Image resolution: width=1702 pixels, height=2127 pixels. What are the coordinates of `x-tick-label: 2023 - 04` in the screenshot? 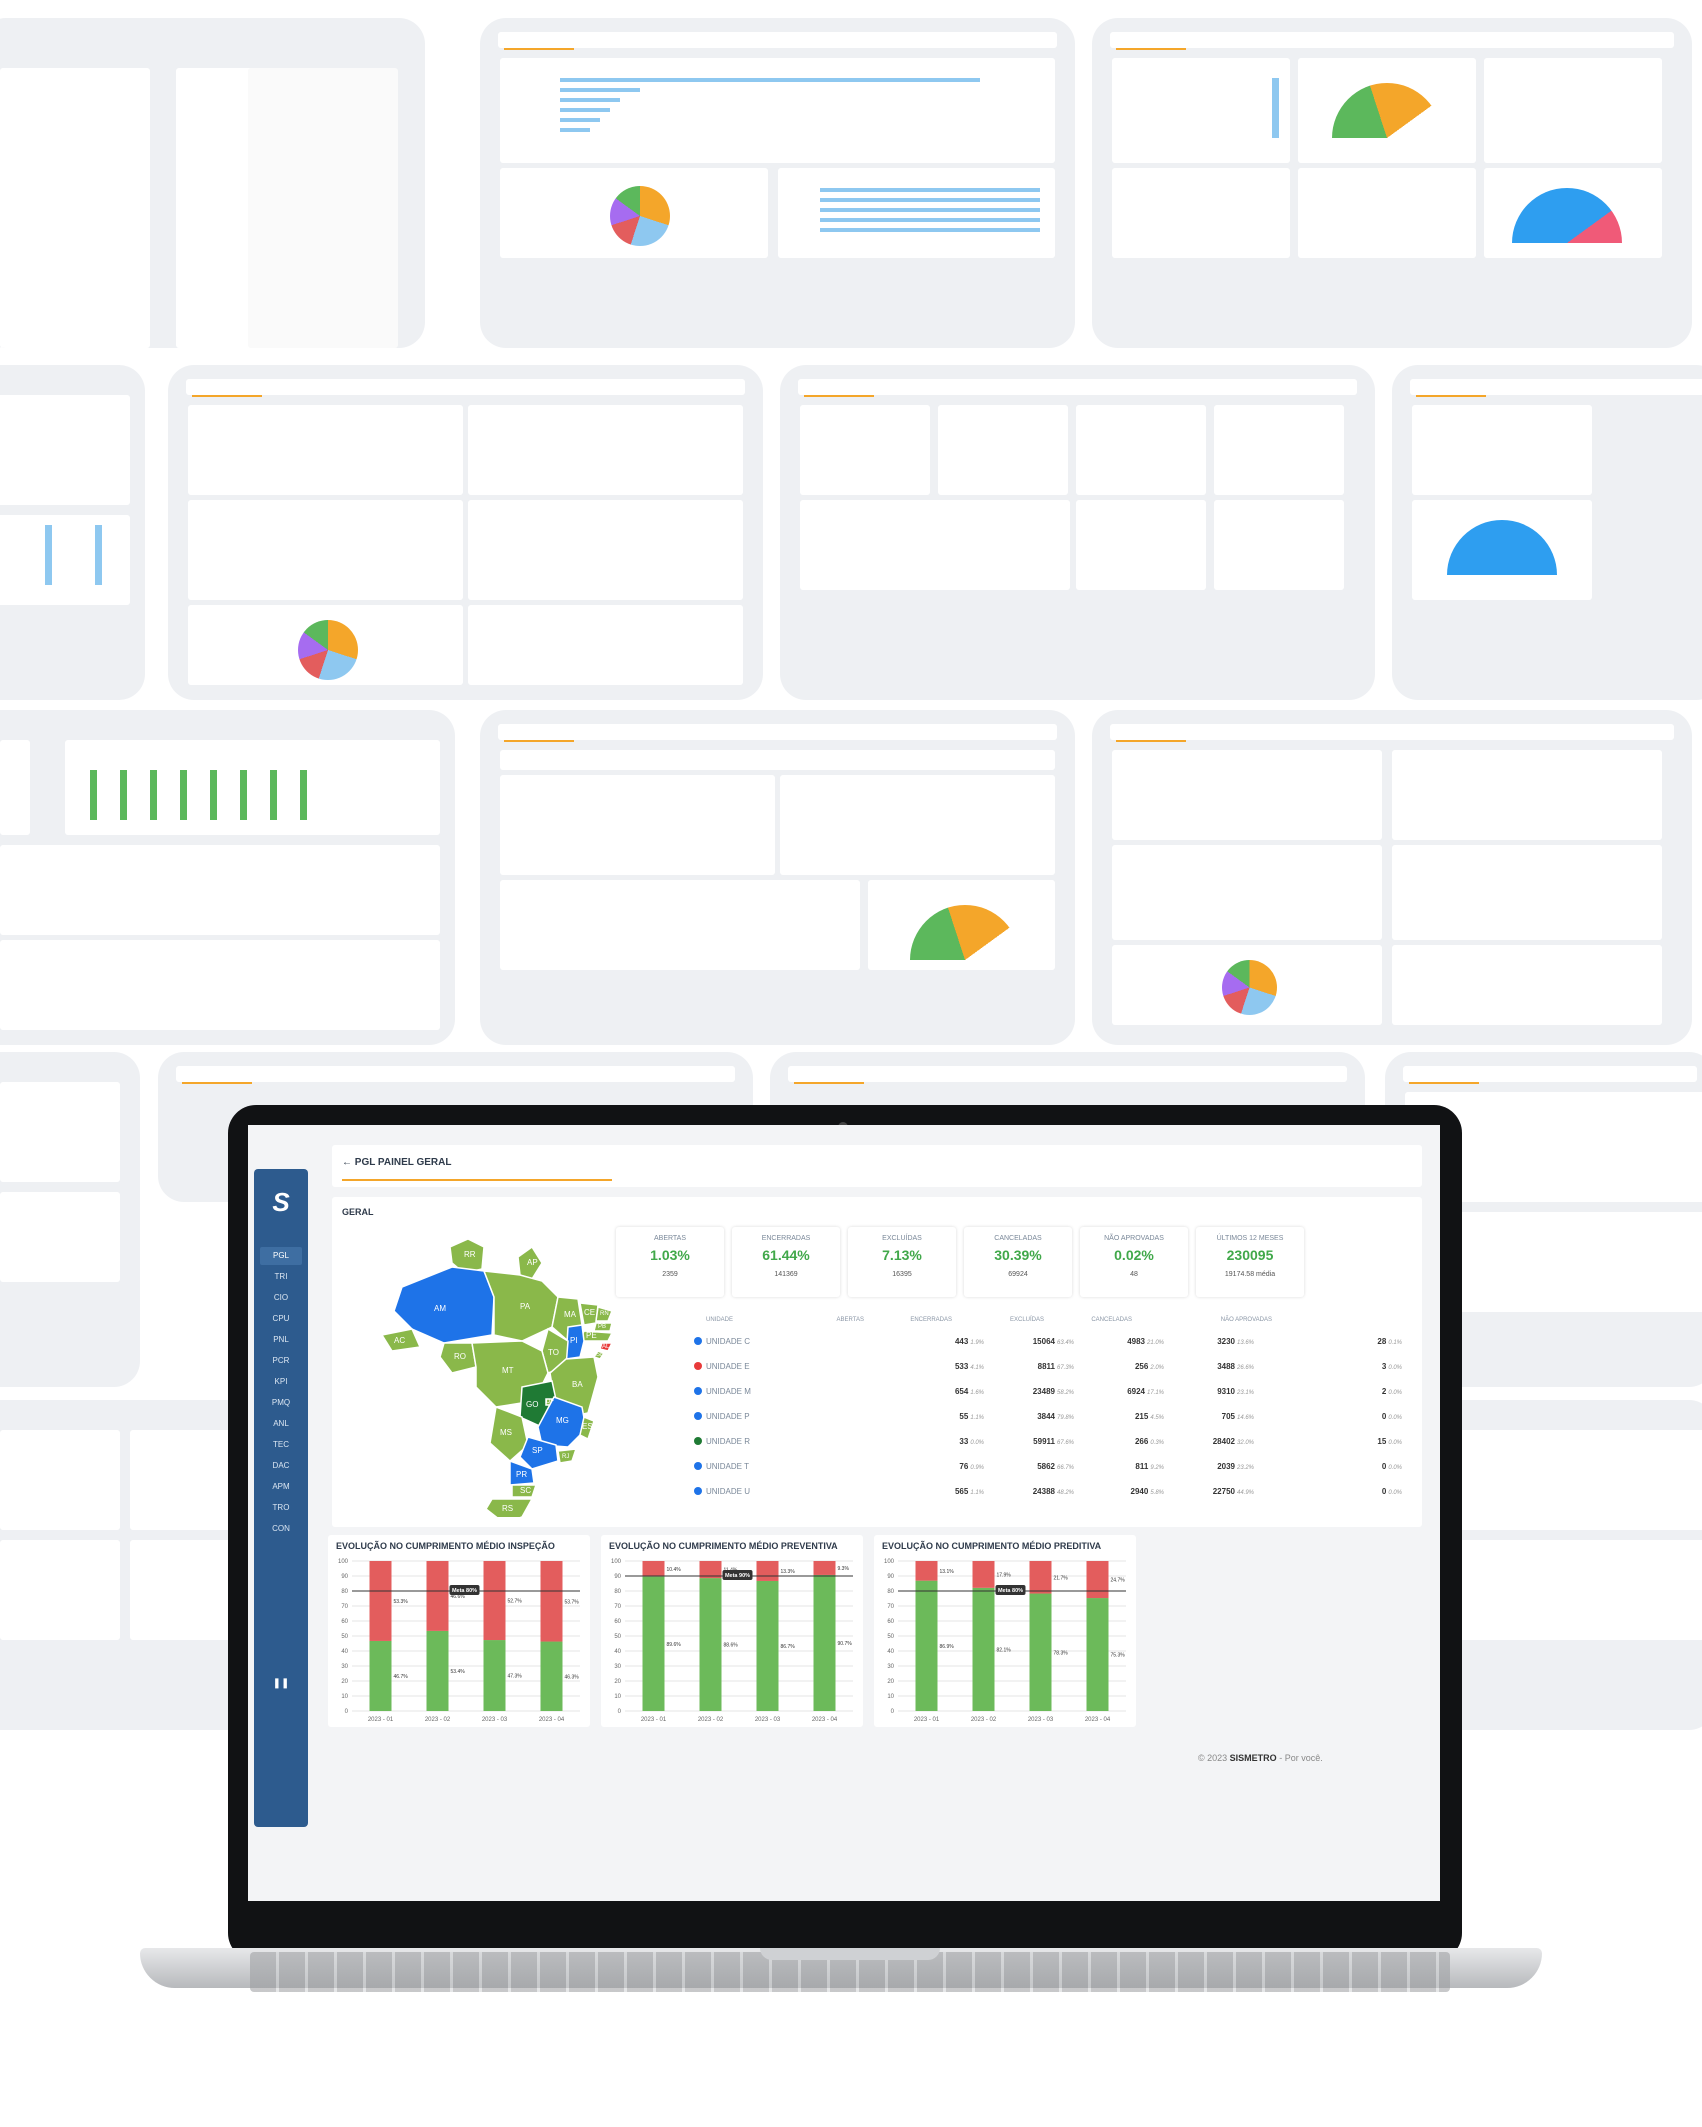 It's located at (1098, 1720).